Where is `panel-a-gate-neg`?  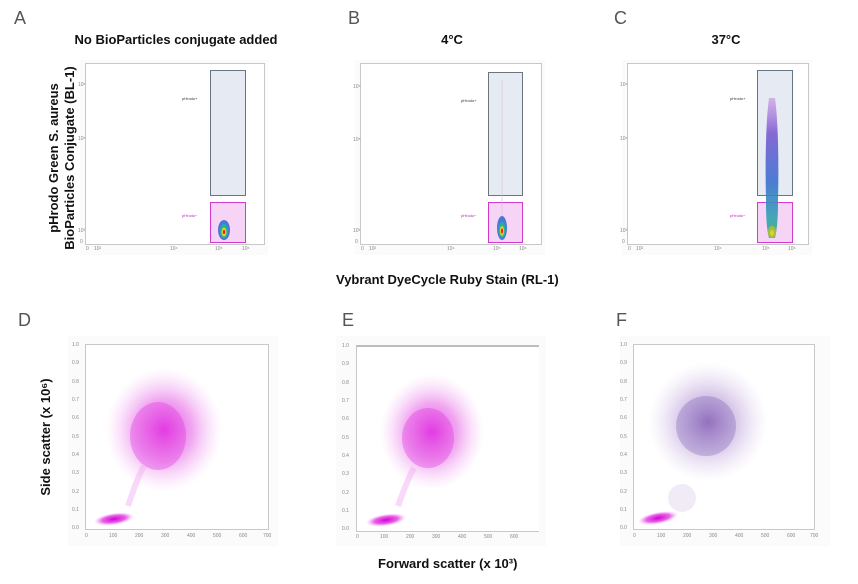 panel-a-gate-neg is located at coordinates (228, 222).